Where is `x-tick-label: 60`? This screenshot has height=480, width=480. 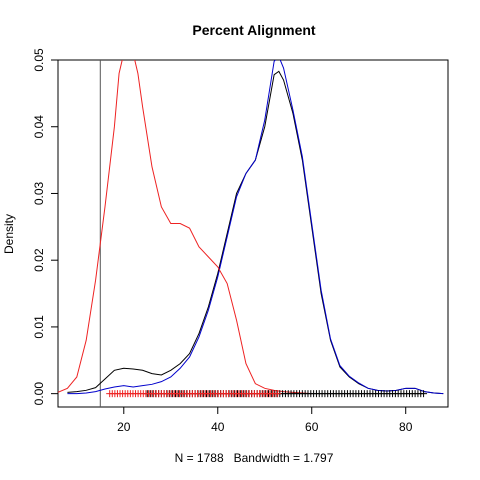 x-tick-label: 60 is located at coordinates (312, 427).